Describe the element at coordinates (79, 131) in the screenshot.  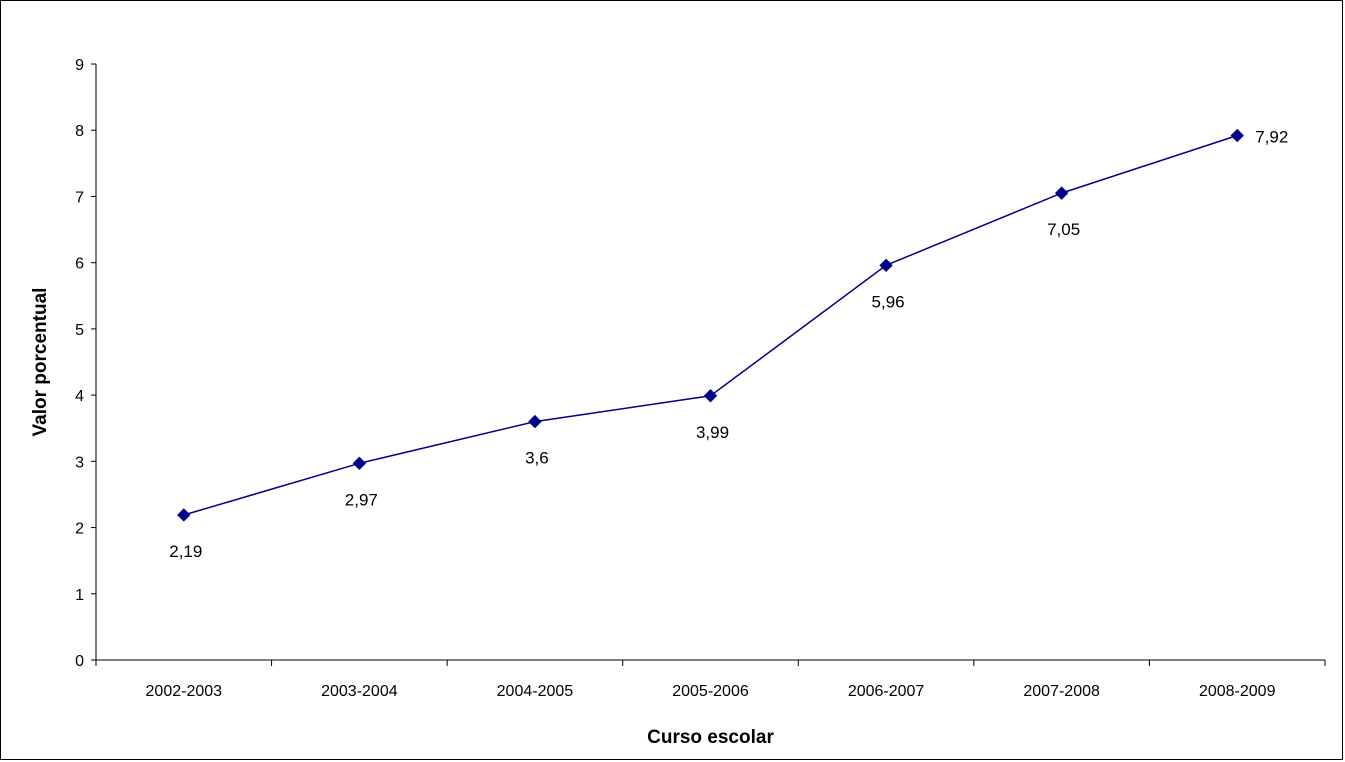
I see `y-tick-label: 8` at that location.